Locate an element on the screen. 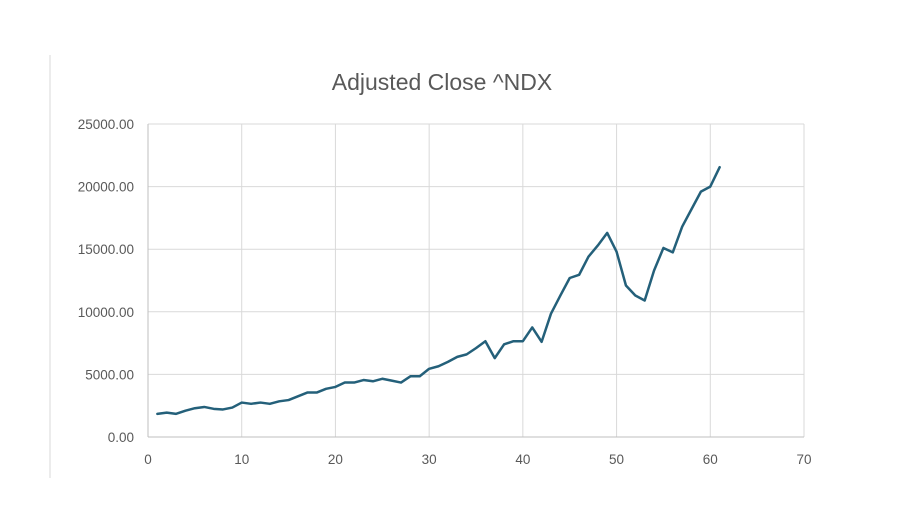  x-tick-label: 70 is located at coordinates (803, 459).